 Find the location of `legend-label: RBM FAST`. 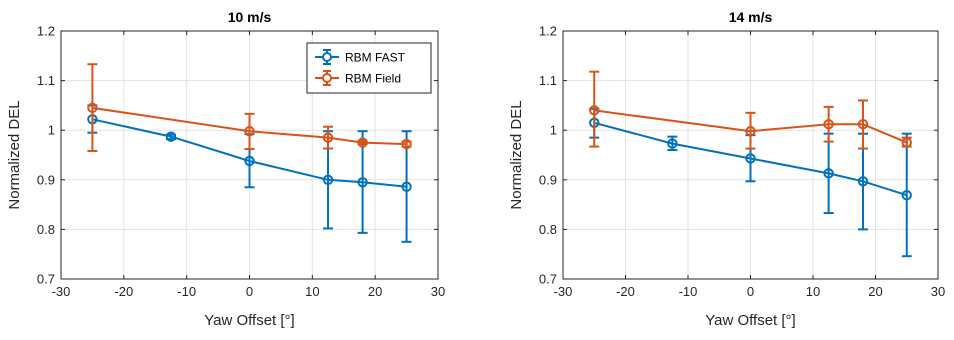

legend-label: RBM FAST is located at coordinates (375, 58).